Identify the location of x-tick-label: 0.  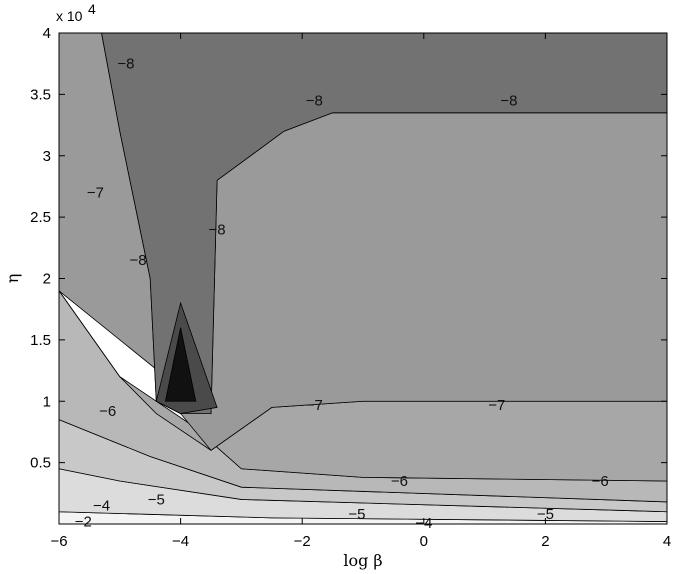
(424, 541).